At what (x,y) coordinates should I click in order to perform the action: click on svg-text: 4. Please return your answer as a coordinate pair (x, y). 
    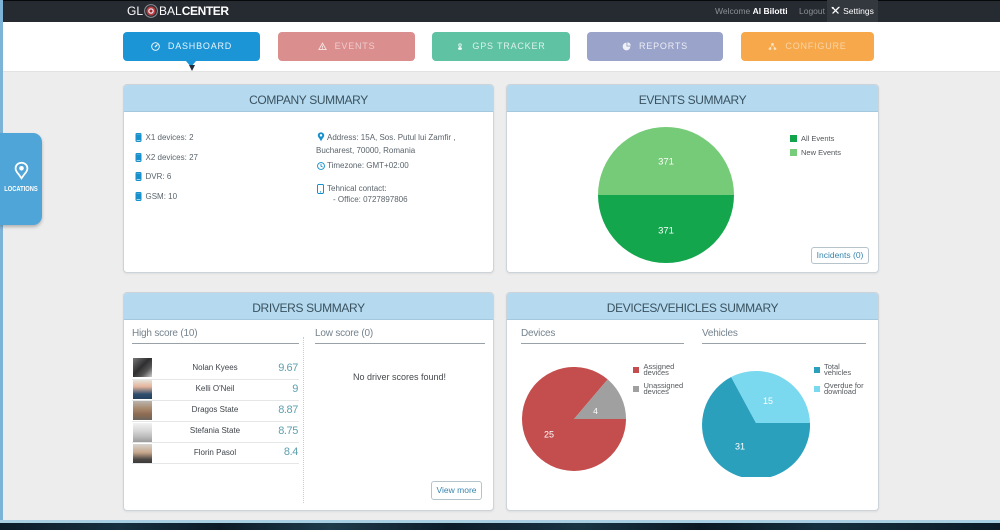
    Looking at the image, I should click on (595, 411).